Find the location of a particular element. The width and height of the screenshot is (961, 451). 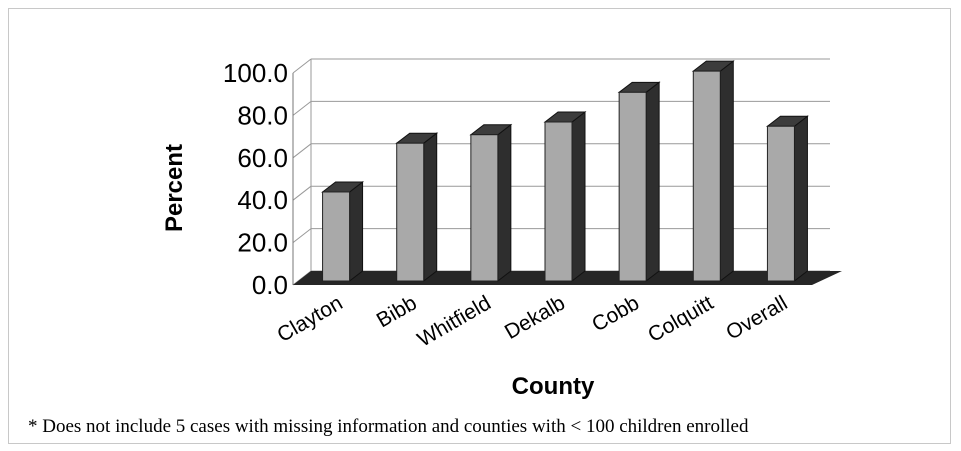

x-tick-label: Colquitt is located at coordinates (680, 319).